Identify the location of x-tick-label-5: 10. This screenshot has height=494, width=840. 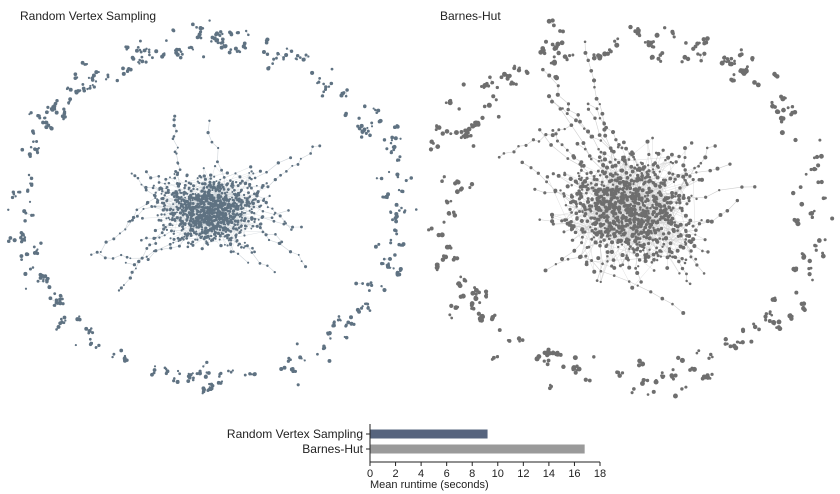
(498, 474).